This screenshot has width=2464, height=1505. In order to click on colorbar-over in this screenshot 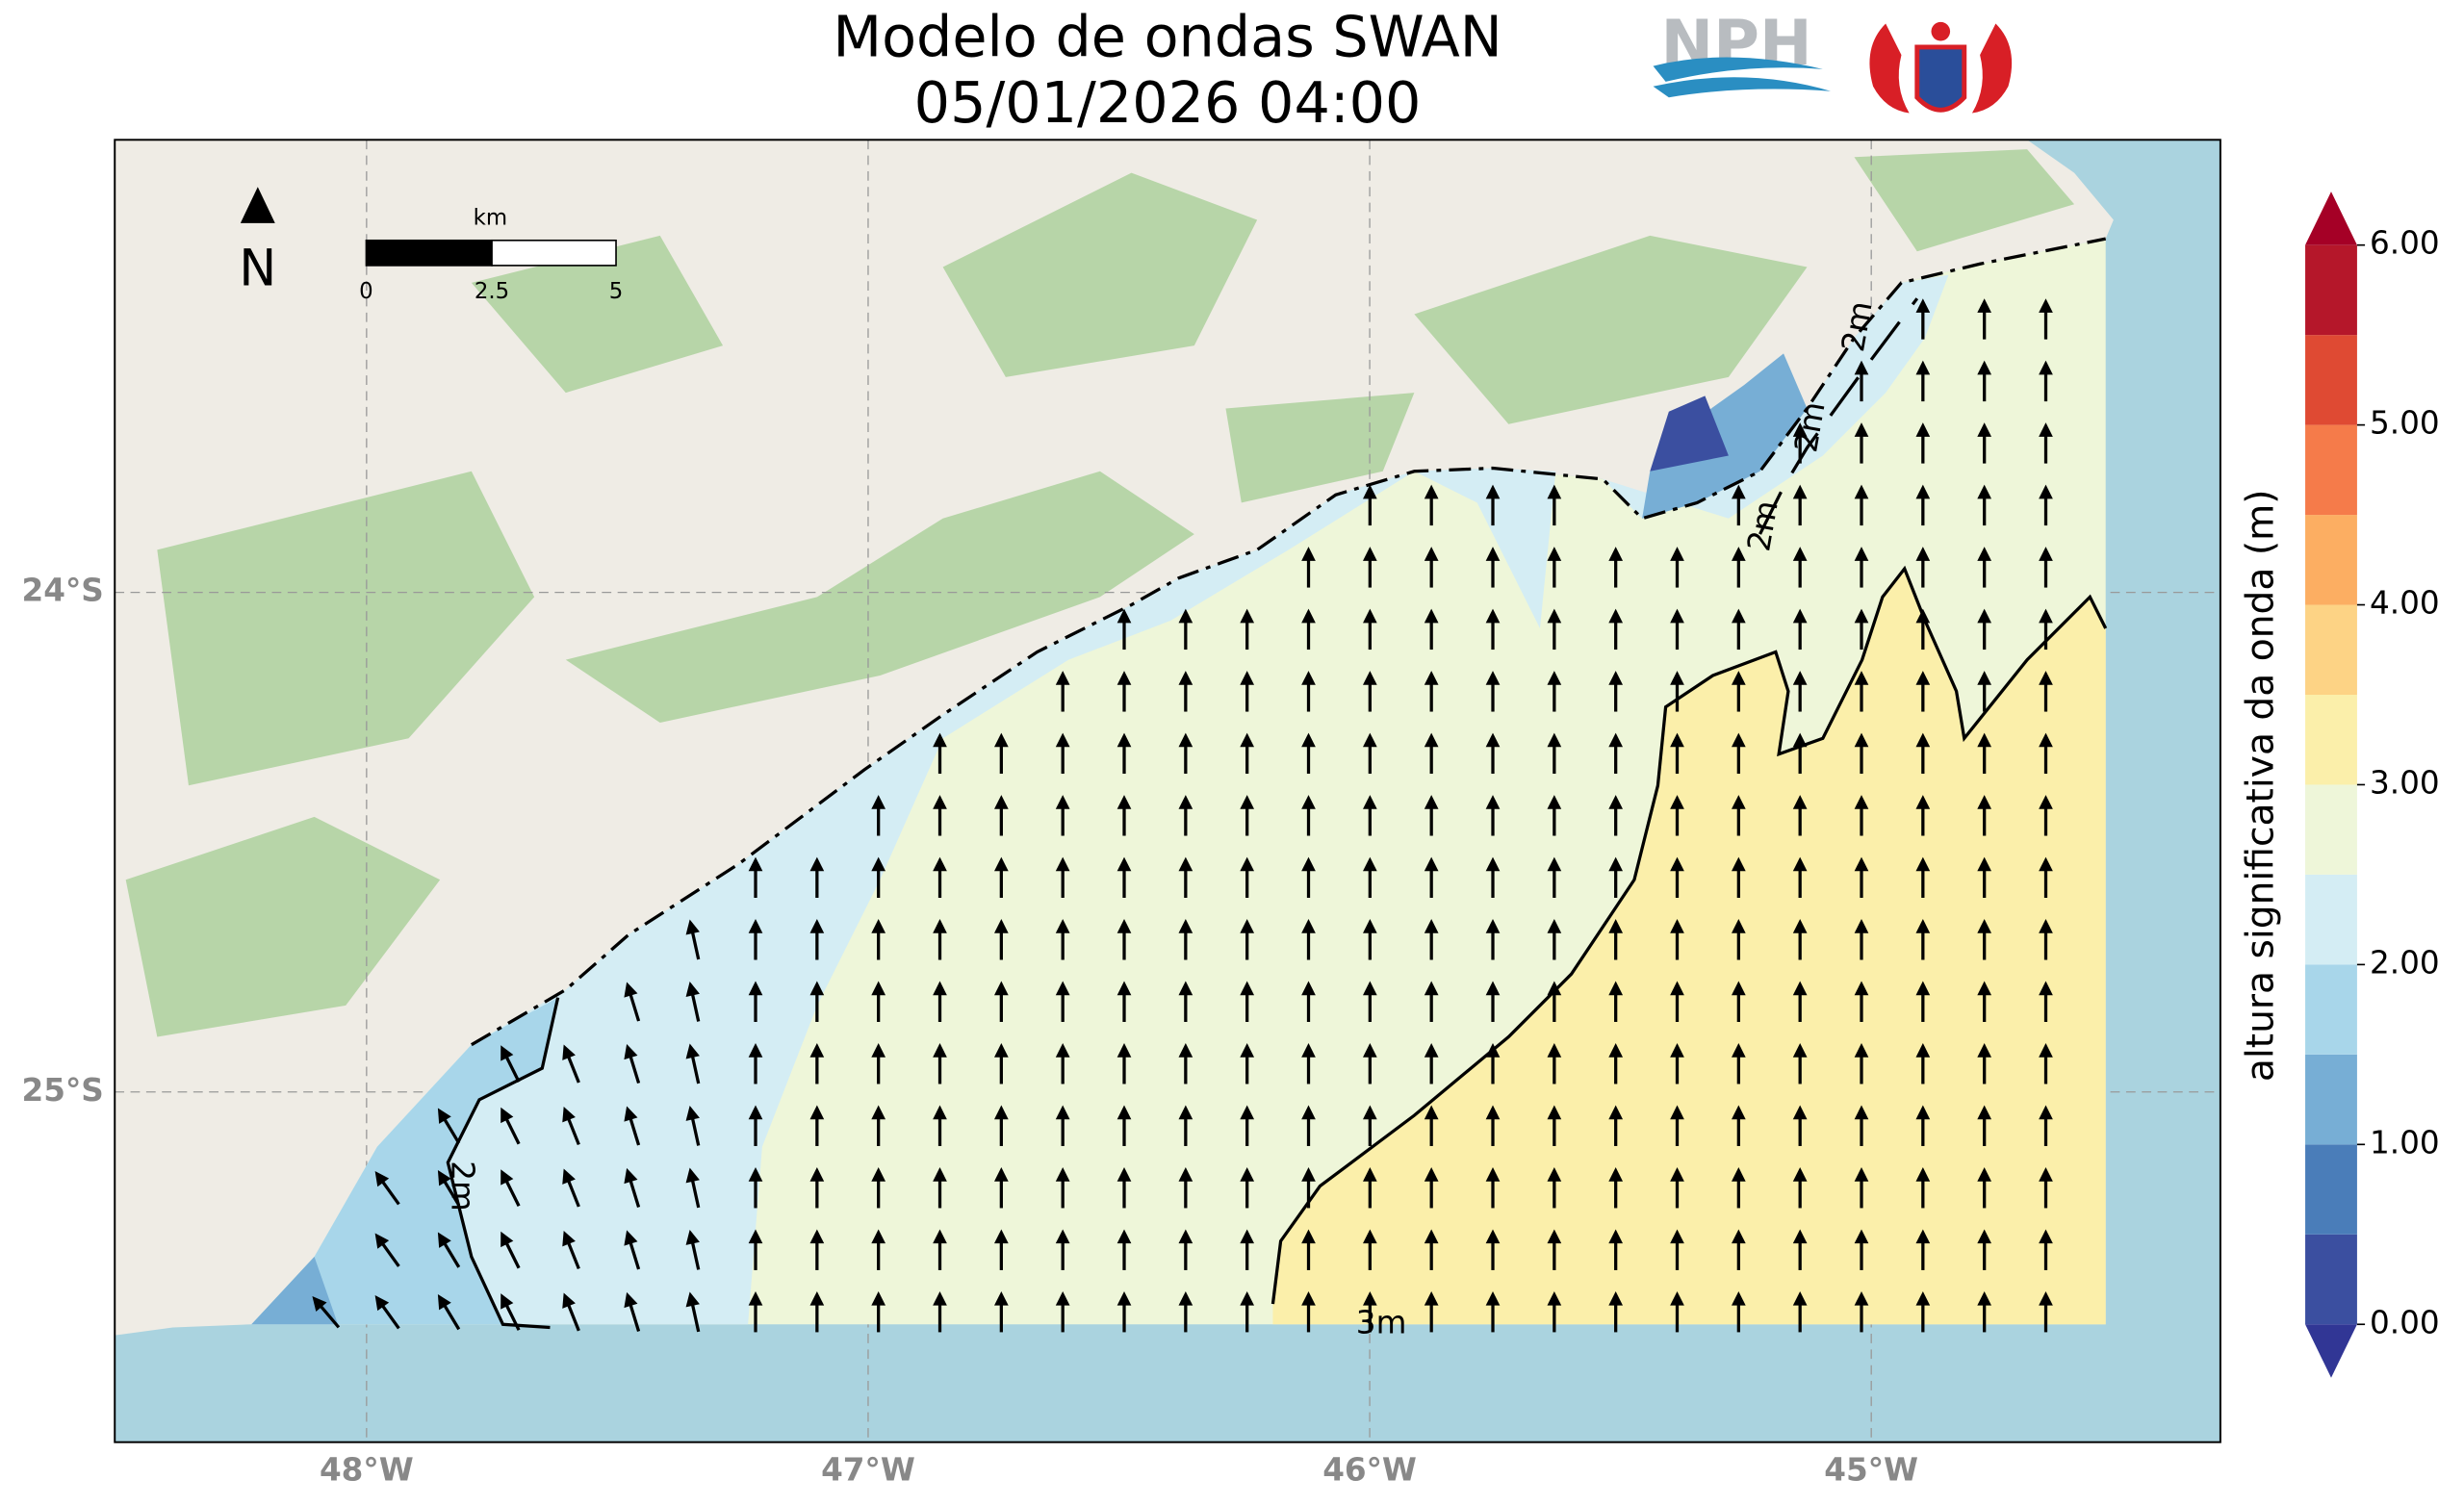, I will do `click(2331, 218)`.